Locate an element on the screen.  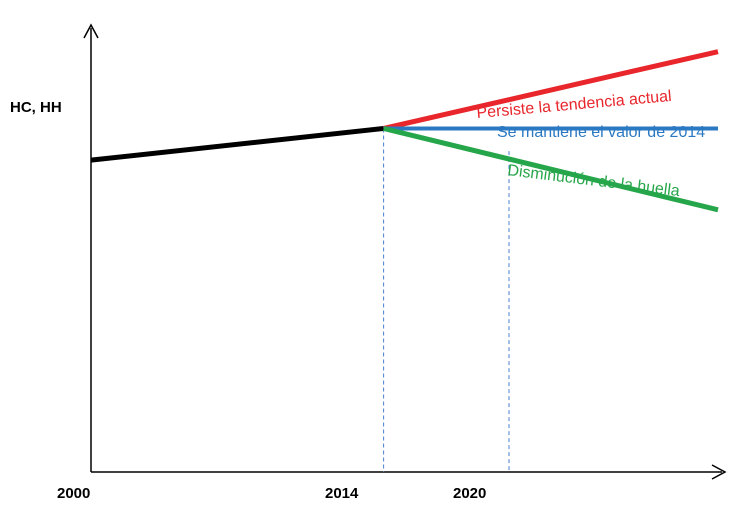
x-tick-label-2020: 2020 is located at coordinates (469, 493).